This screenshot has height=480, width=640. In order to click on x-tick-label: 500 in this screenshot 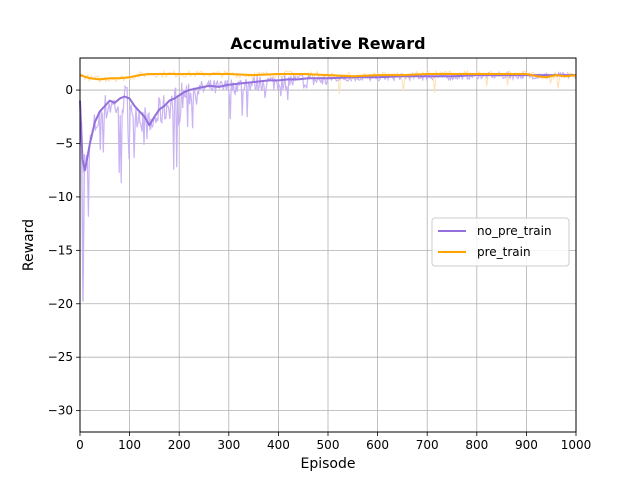, I will do `click(328, 445)`.